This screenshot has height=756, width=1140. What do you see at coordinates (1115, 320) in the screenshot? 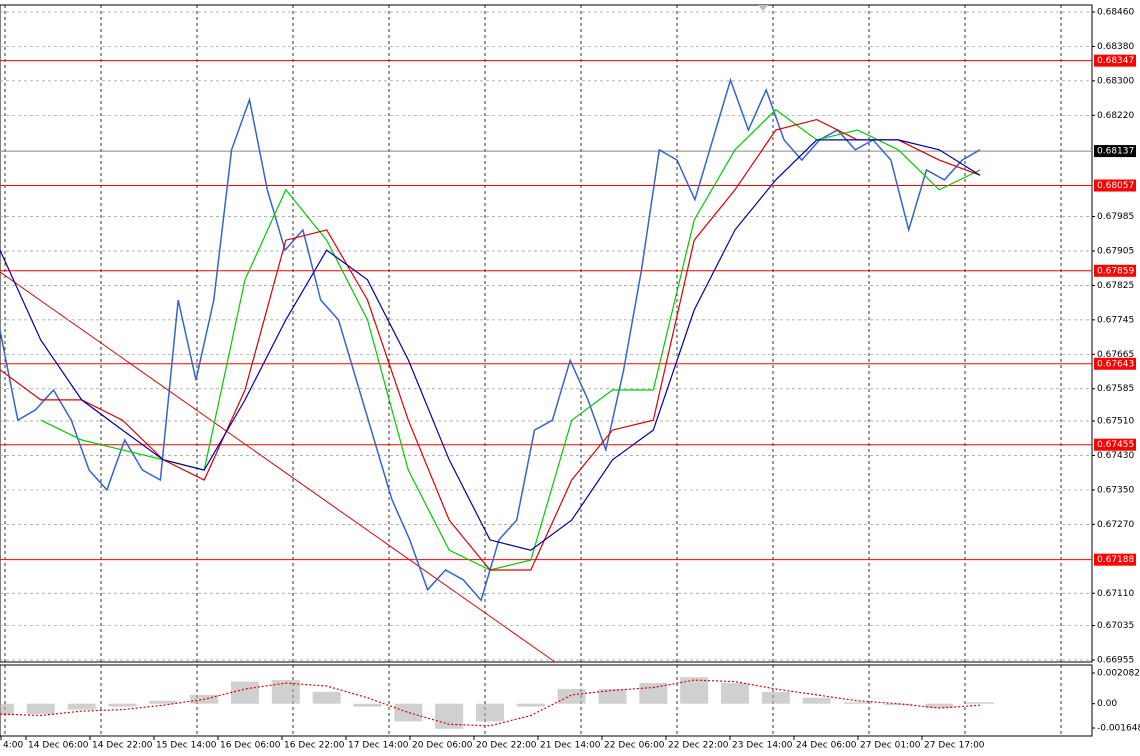
I see `y-tick-label: 0.67745` at bounding box center [1115, 320].